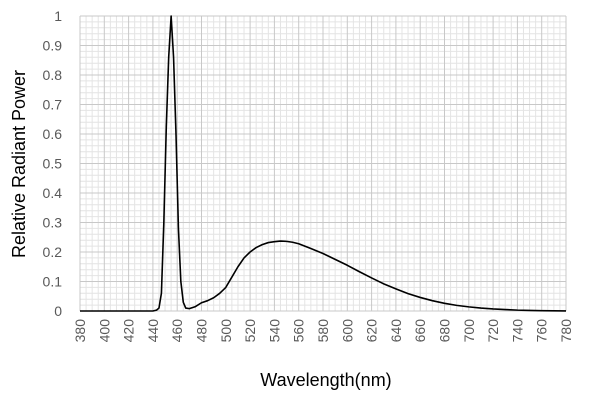  What do you see at coordinates (53, 75) in the screenshot?
I see `y-tick-label: 0.8` at bounding box center [53, 75].